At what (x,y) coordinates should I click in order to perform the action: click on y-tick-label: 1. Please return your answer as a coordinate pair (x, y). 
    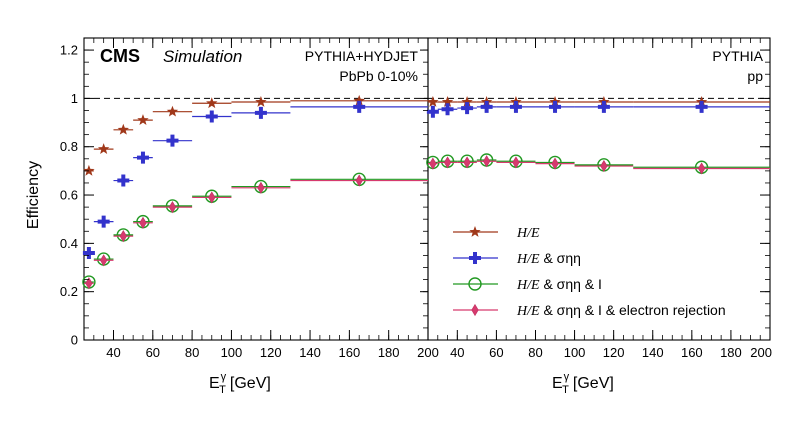
    Looking at the image, I should click on (74, 98).